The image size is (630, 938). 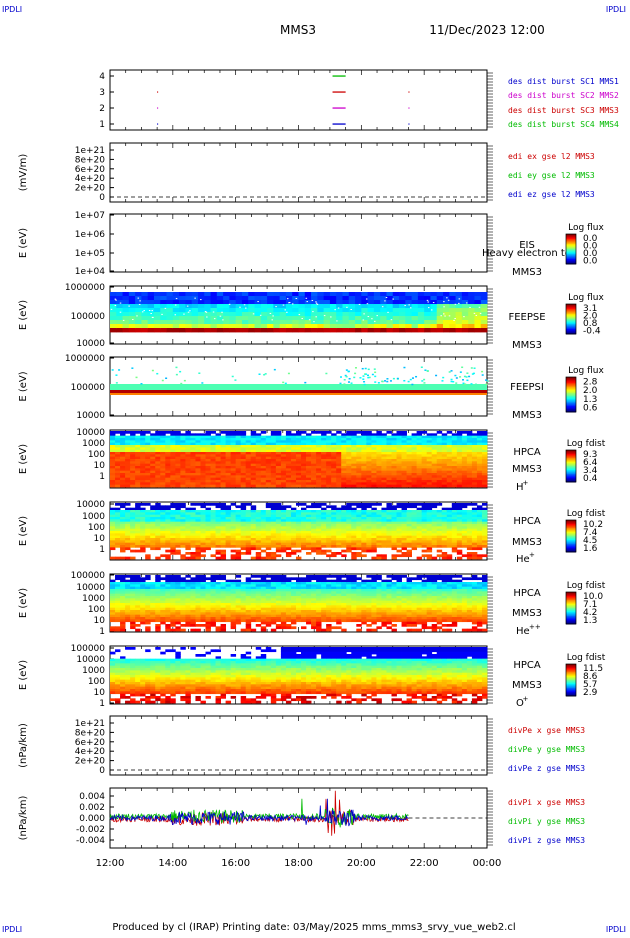 I want to click on panel-hpca-he-instrument: HPCA, so click(x=527, y=521).